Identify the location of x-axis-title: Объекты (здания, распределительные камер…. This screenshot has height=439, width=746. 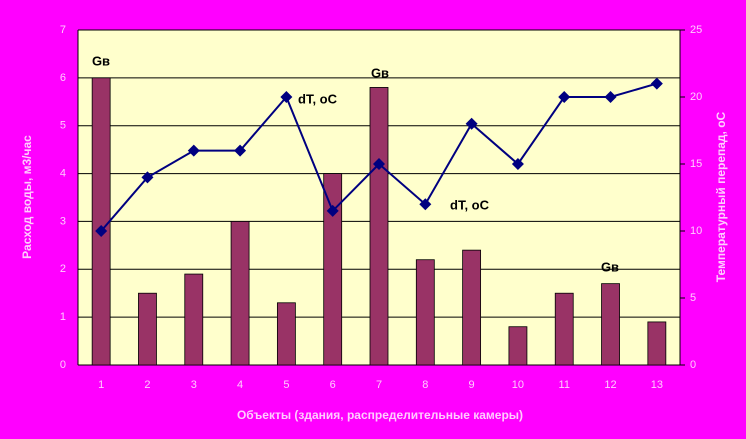
(380, 415).